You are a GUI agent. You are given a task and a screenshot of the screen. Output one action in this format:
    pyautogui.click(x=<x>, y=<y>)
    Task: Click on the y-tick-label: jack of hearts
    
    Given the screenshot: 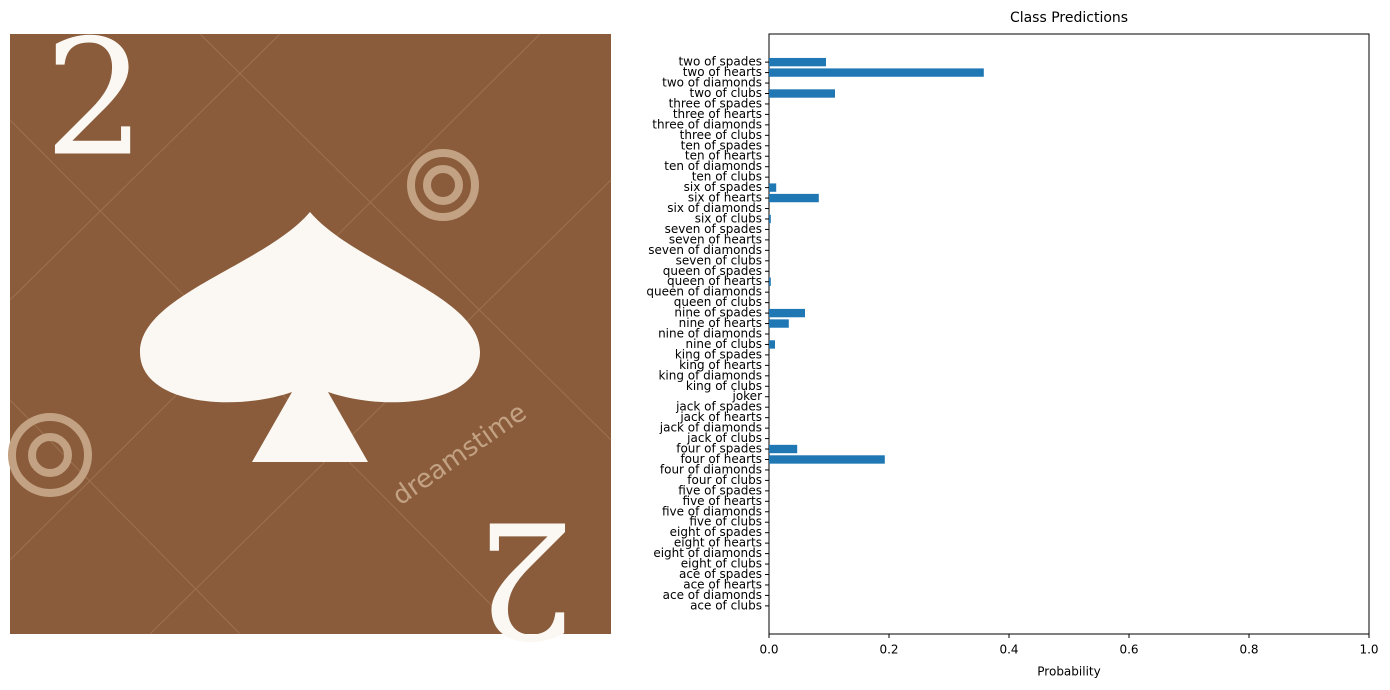 What is the action you would take?
    pyautogui.click(x=720, y=417)
    